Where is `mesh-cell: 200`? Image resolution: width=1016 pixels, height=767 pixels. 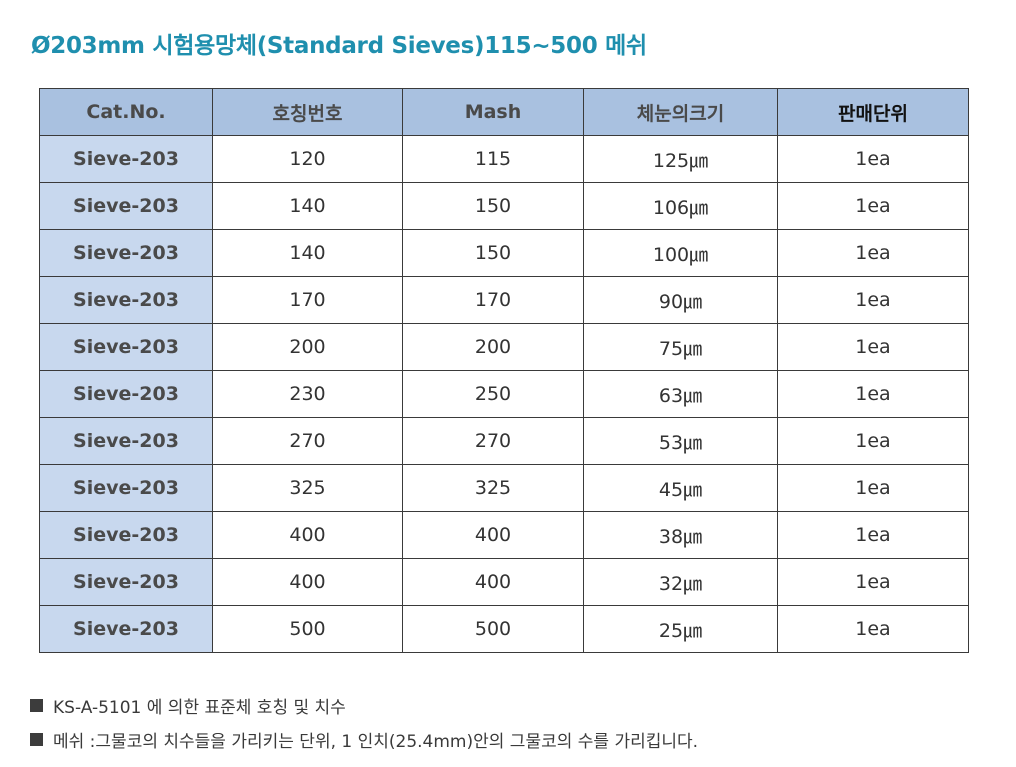 mesh-cell: 200 is located at coordinates (493, 347).